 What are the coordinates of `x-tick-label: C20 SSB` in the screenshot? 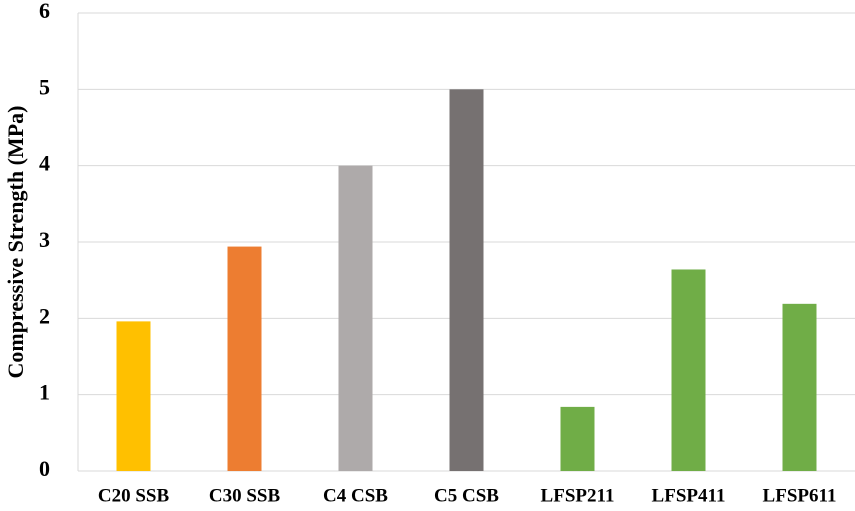 It's located at (134, 495).